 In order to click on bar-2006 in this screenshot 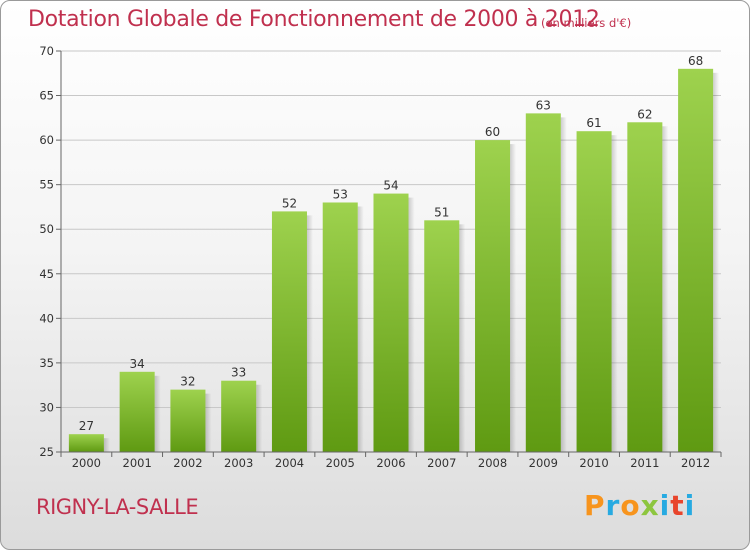, I will do `click(391, 323)`.